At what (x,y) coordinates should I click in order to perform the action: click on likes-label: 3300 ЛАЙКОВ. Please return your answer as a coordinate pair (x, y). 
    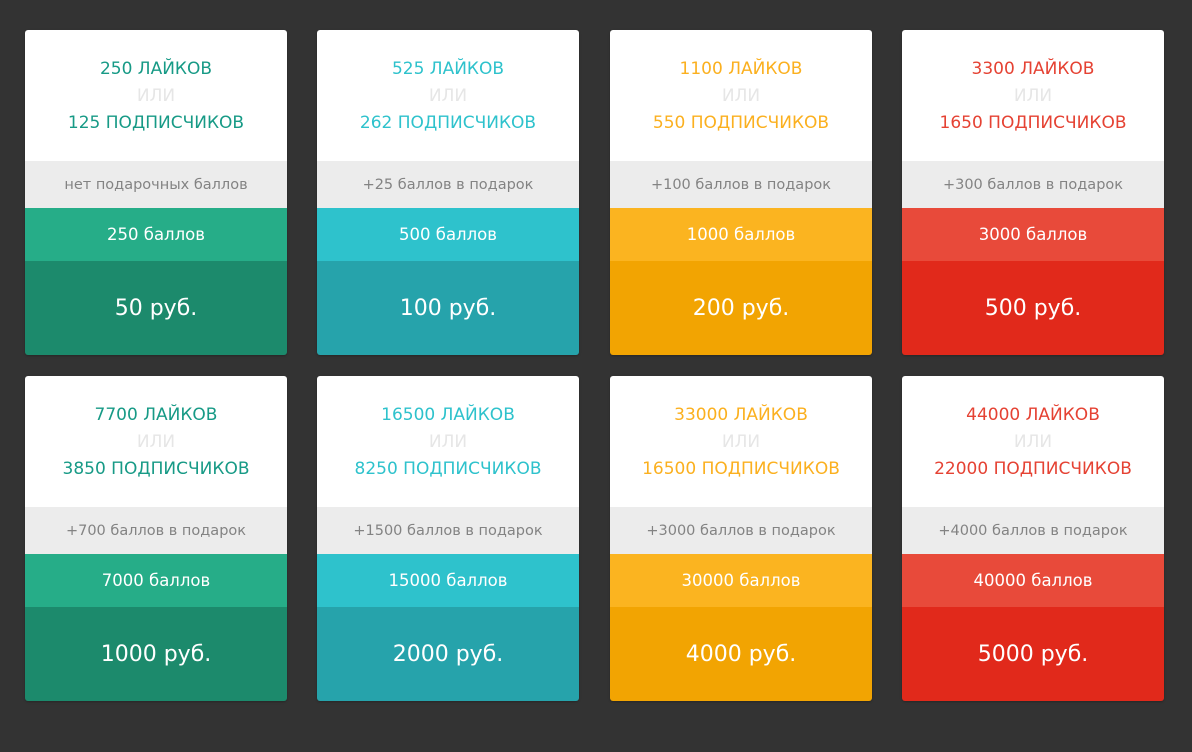
    Looking at the image, I should click on (1033, 69).